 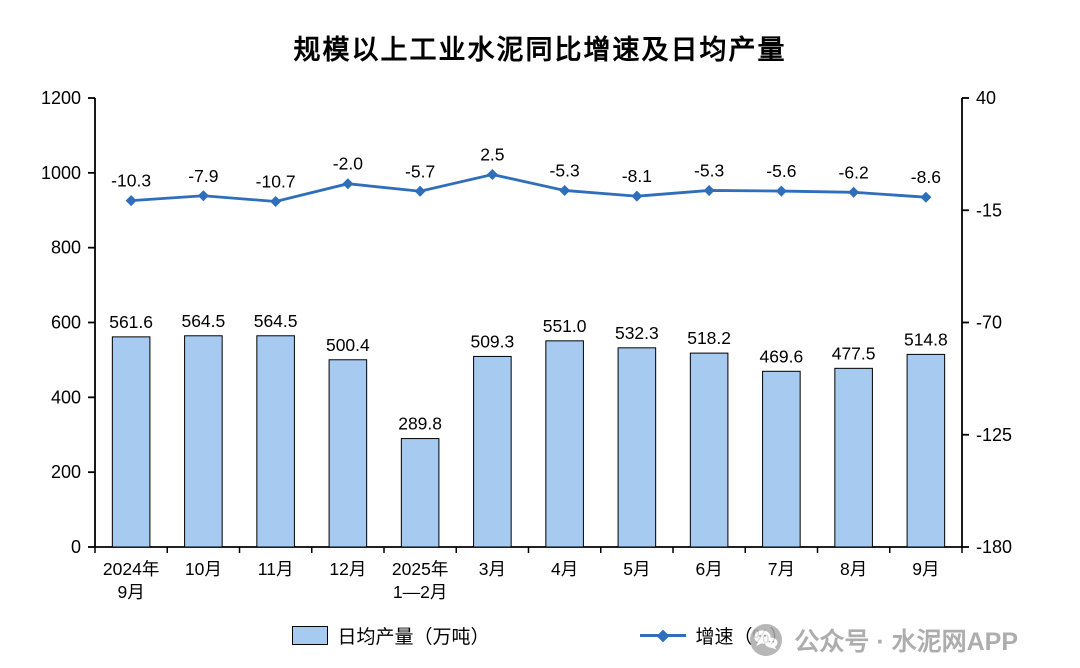 I want to click on bar-value-label: 500.4, so click(x=348, y=345).